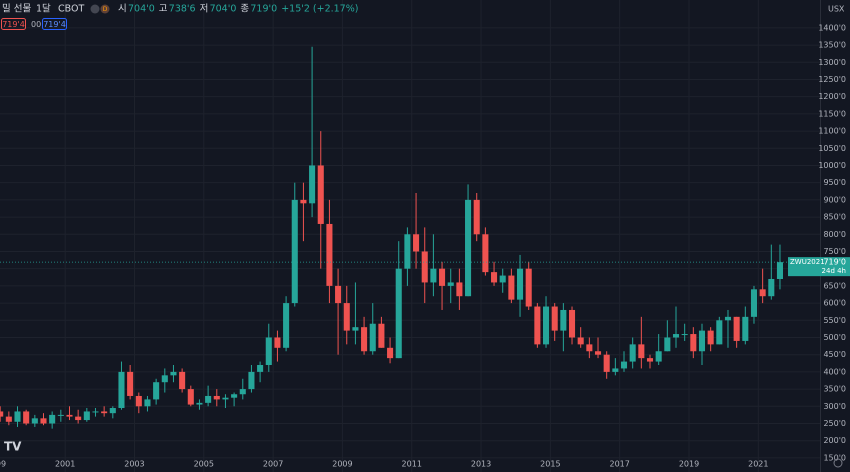 The image size is (850, 472). Describe the element at coordinates (342, 464) in the screenshot. I see `x-tick-label: 2009` at that location.